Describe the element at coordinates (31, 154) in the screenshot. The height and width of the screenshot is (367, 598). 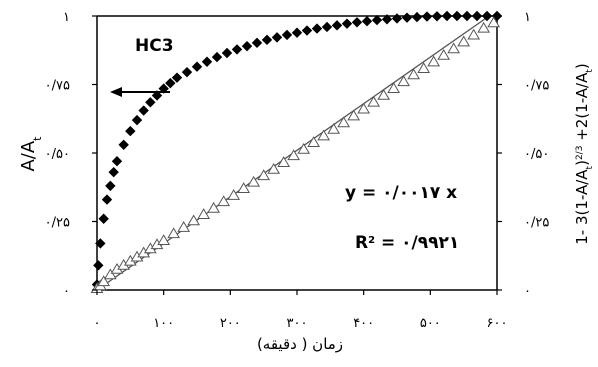
I see `left-axis-title: A/At` at that location.